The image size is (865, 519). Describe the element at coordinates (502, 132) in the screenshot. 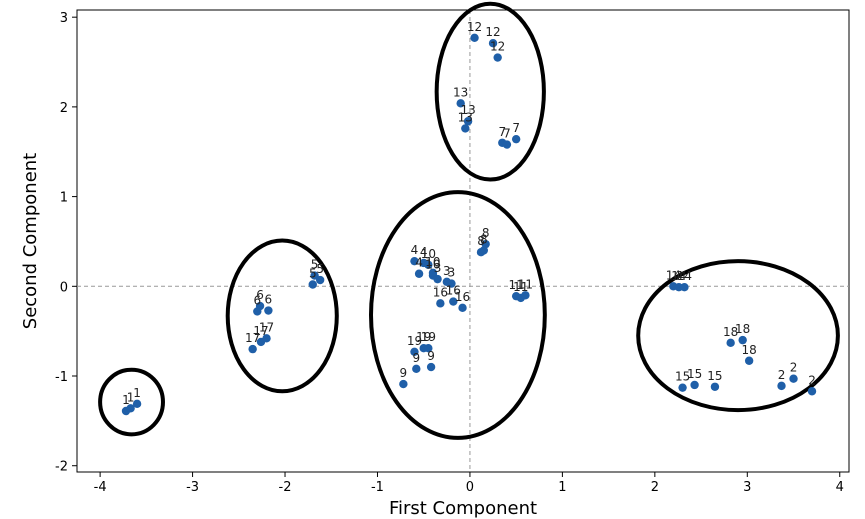

I see `data-point-label: 7` at that location.